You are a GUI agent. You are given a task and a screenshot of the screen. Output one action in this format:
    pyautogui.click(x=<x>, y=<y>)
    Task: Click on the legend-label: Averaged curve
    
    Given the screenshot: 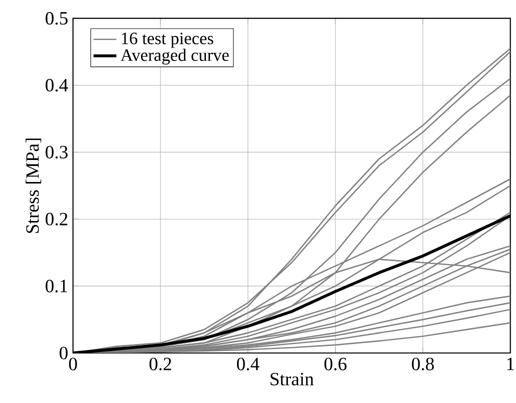 What is the action you would take?
    pyautogui.click(x=174, y=56)
    